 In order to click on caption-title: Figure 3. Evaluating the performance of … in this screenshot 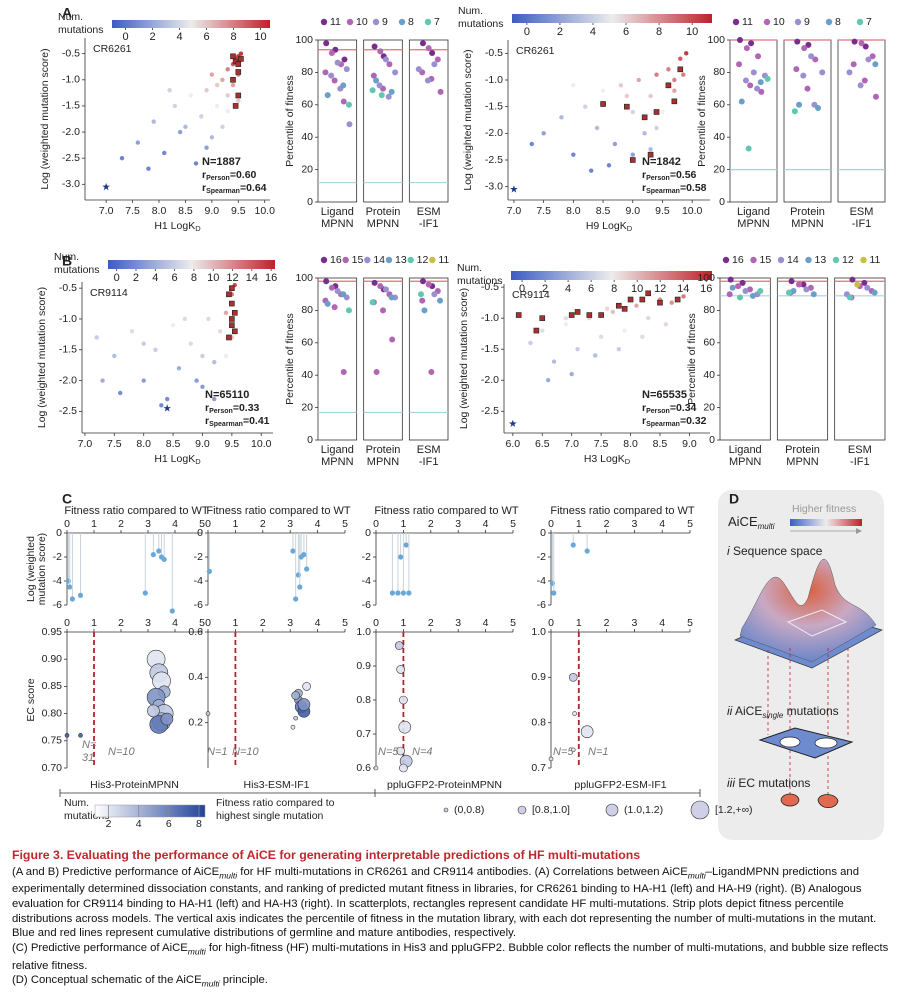, I will do `click(326, 855)`.